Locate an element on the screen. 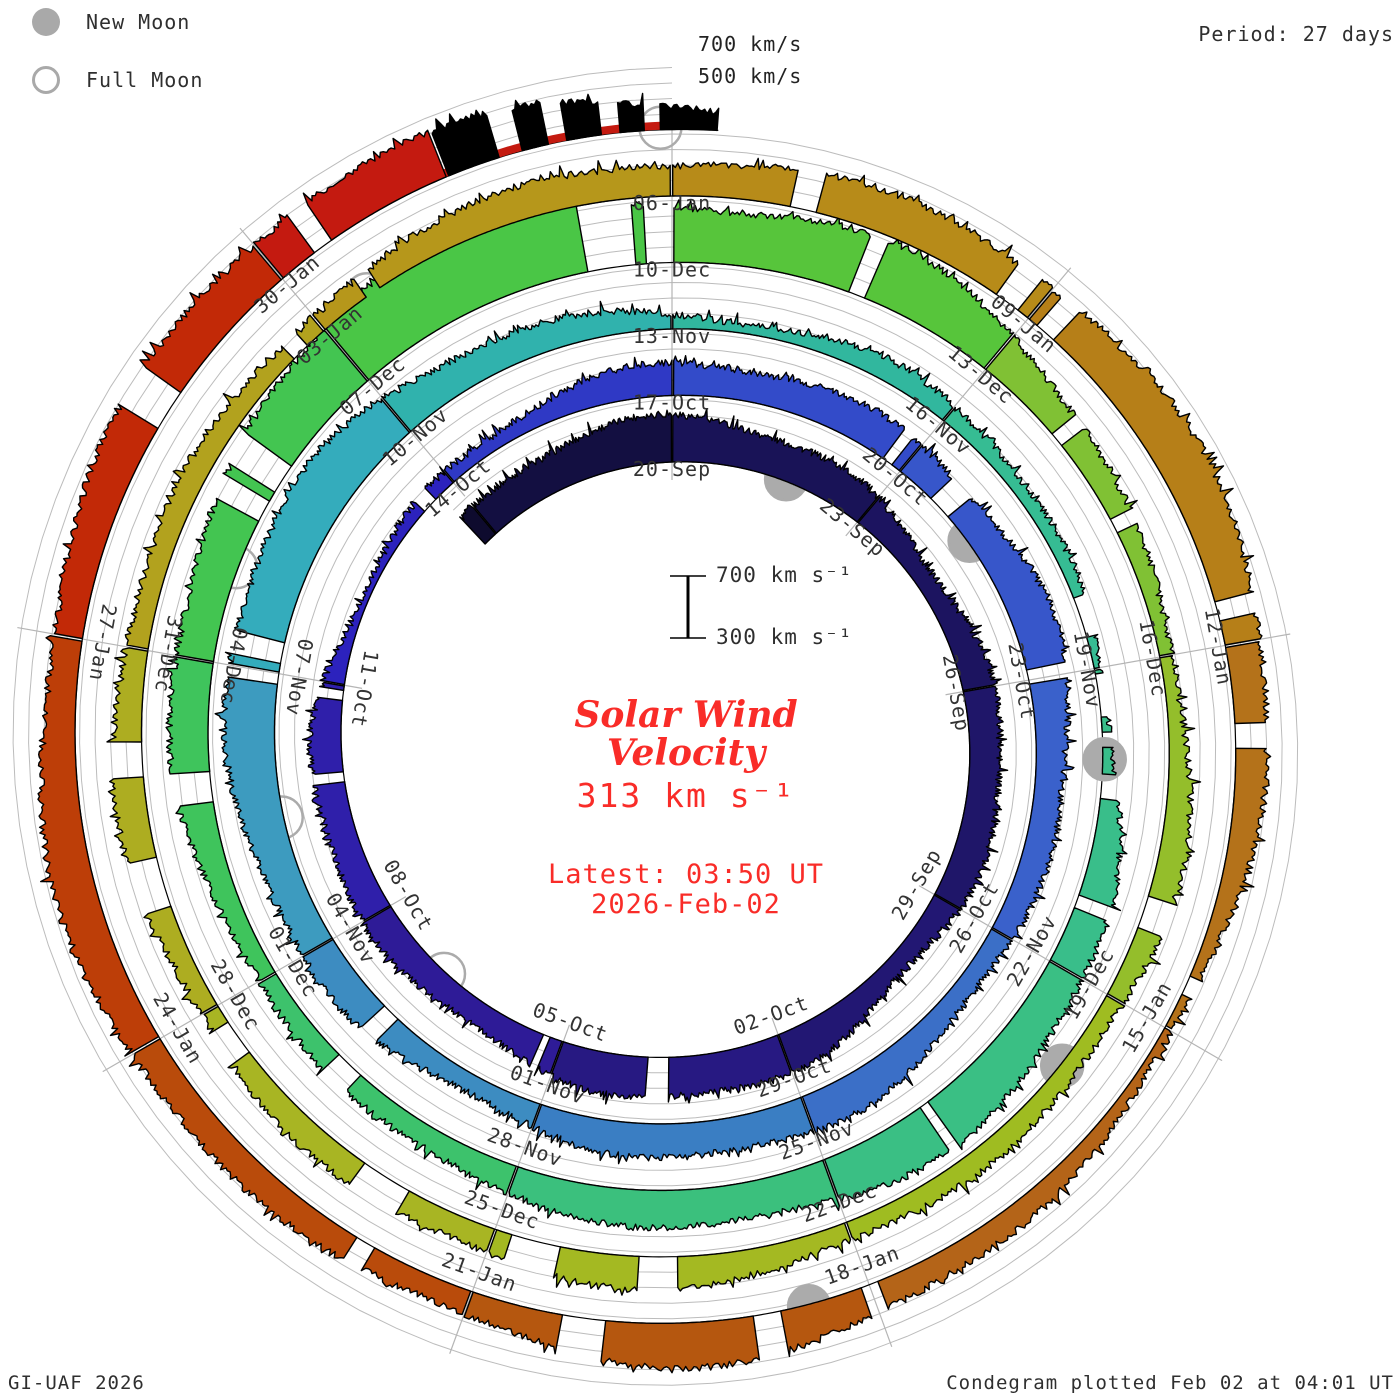  full-moon-icon is located at coordinates (46, 80).